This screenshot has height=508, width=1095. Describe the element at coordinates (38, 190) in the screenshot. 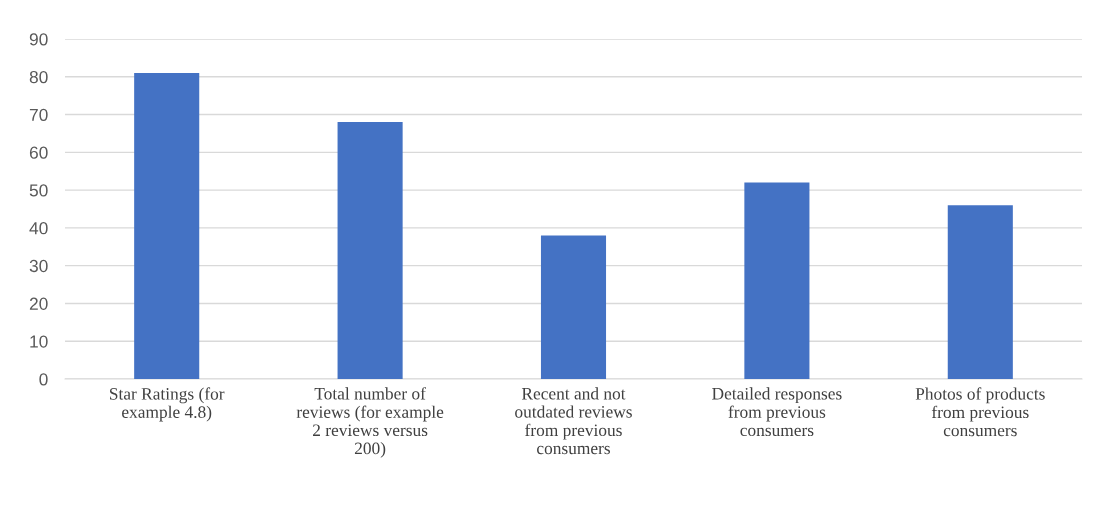

I see `y-tick-label: 50` at that location.